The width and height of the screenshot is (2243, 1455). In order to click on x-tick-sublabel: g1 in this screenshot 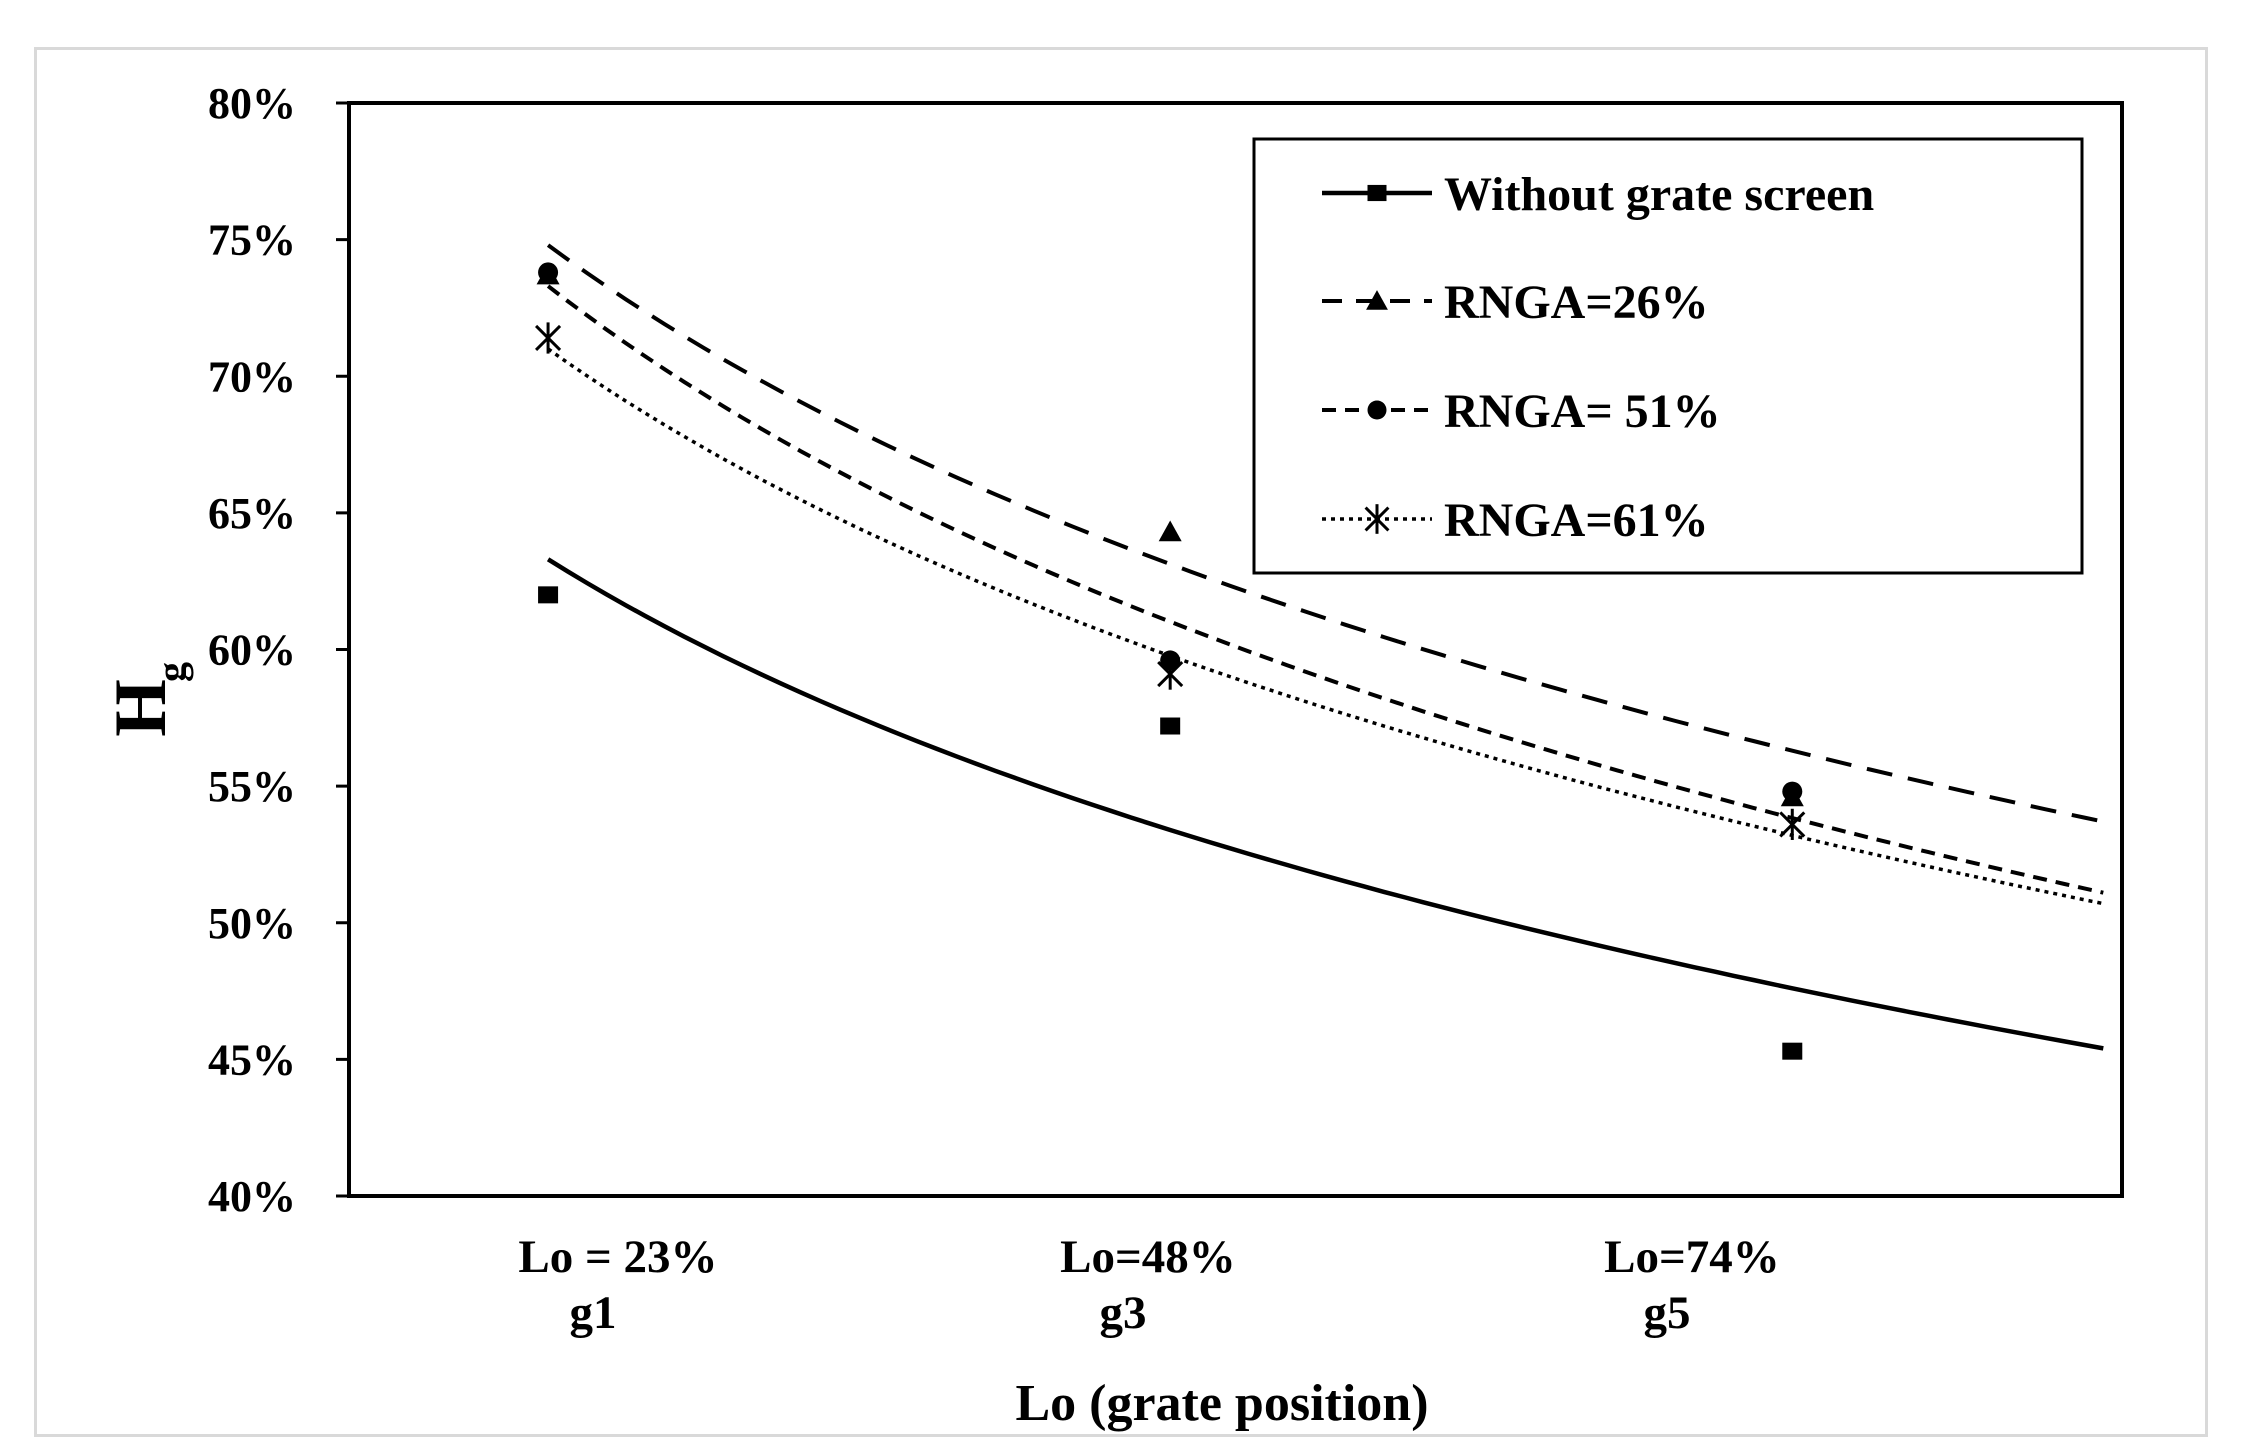, I will do `click(593, 1313)`.